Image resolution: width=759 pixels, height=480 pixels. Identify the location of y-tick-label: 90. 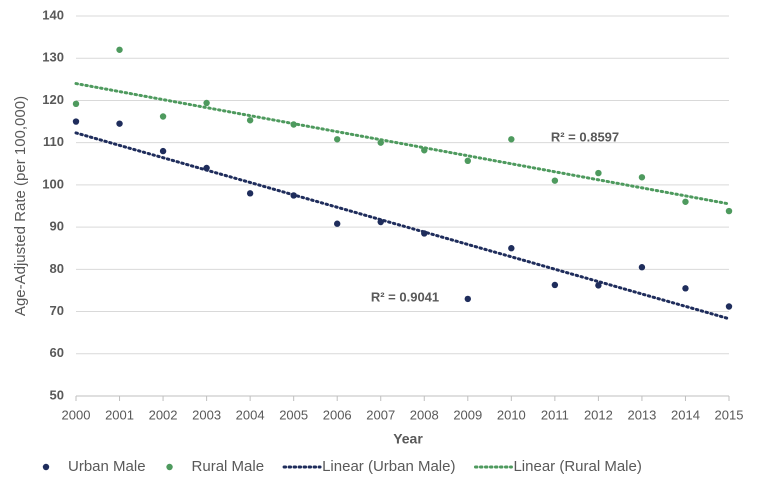
(57, 226).